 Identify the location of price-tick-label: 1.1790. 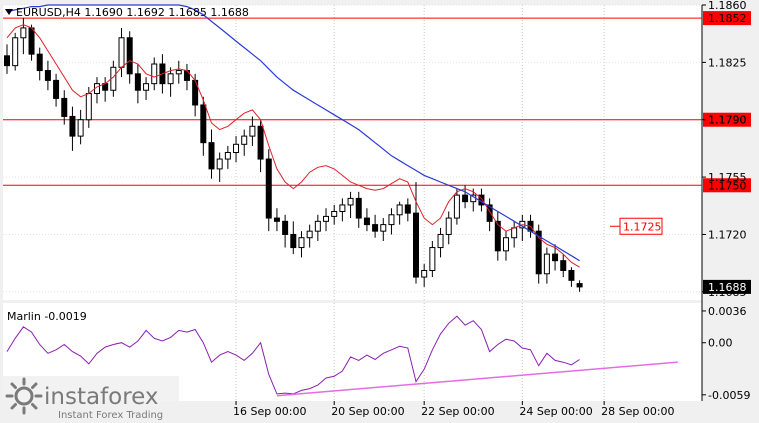
(727, 120).